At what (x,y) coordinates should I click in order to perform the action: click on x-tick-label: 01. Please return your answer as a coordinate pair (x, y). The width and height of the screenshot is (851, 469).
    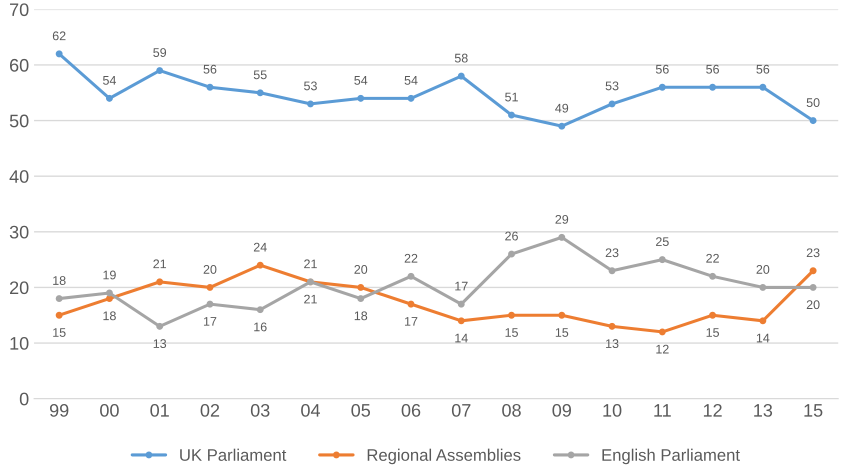
    Looking at the image, I should click on (159, 410).